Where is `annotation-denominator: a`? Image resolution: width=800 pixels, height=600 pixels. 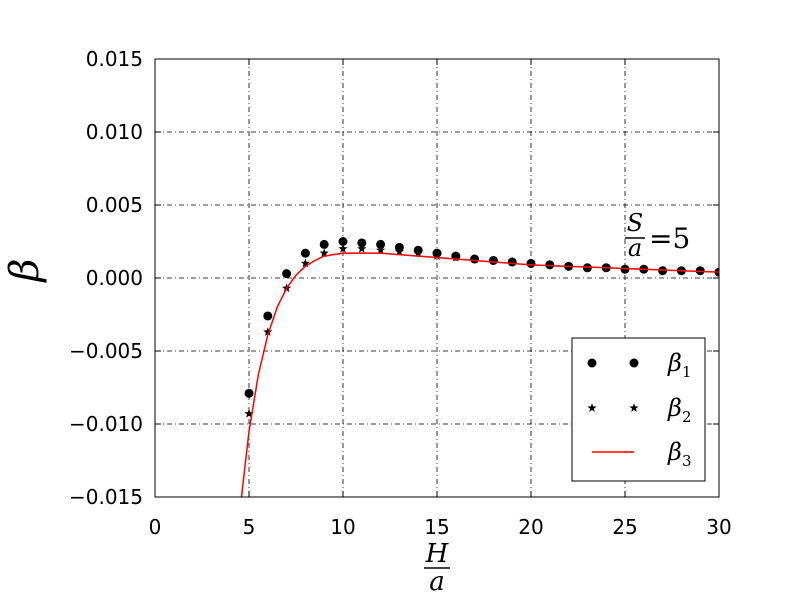 annotation-denominator: a is located at coordinates (635, 248).